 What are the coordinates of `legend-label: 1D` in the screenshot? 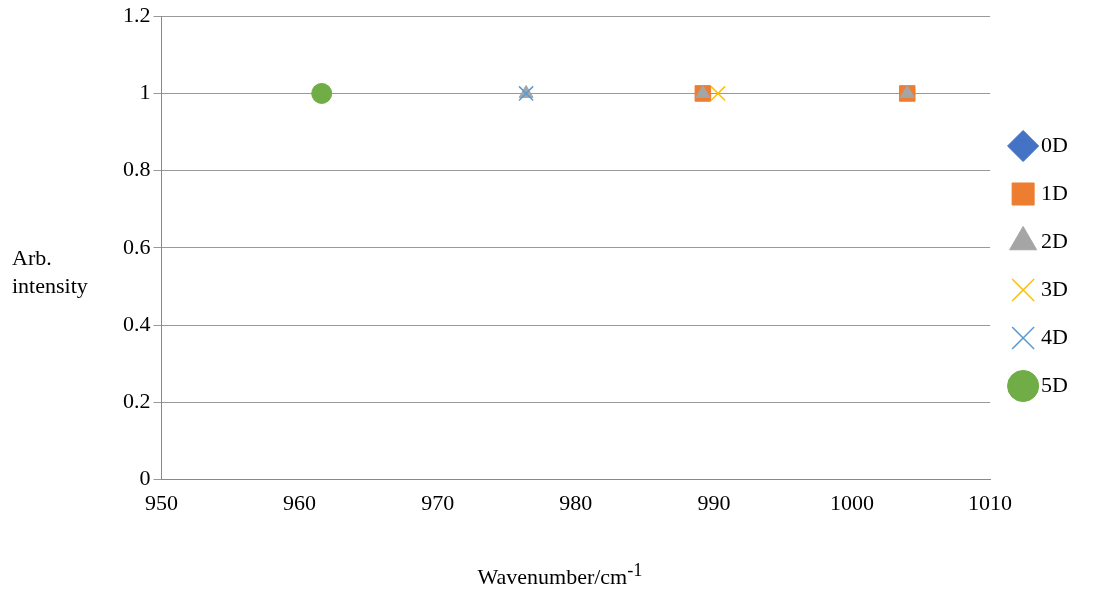 It's located at (1054, 192).